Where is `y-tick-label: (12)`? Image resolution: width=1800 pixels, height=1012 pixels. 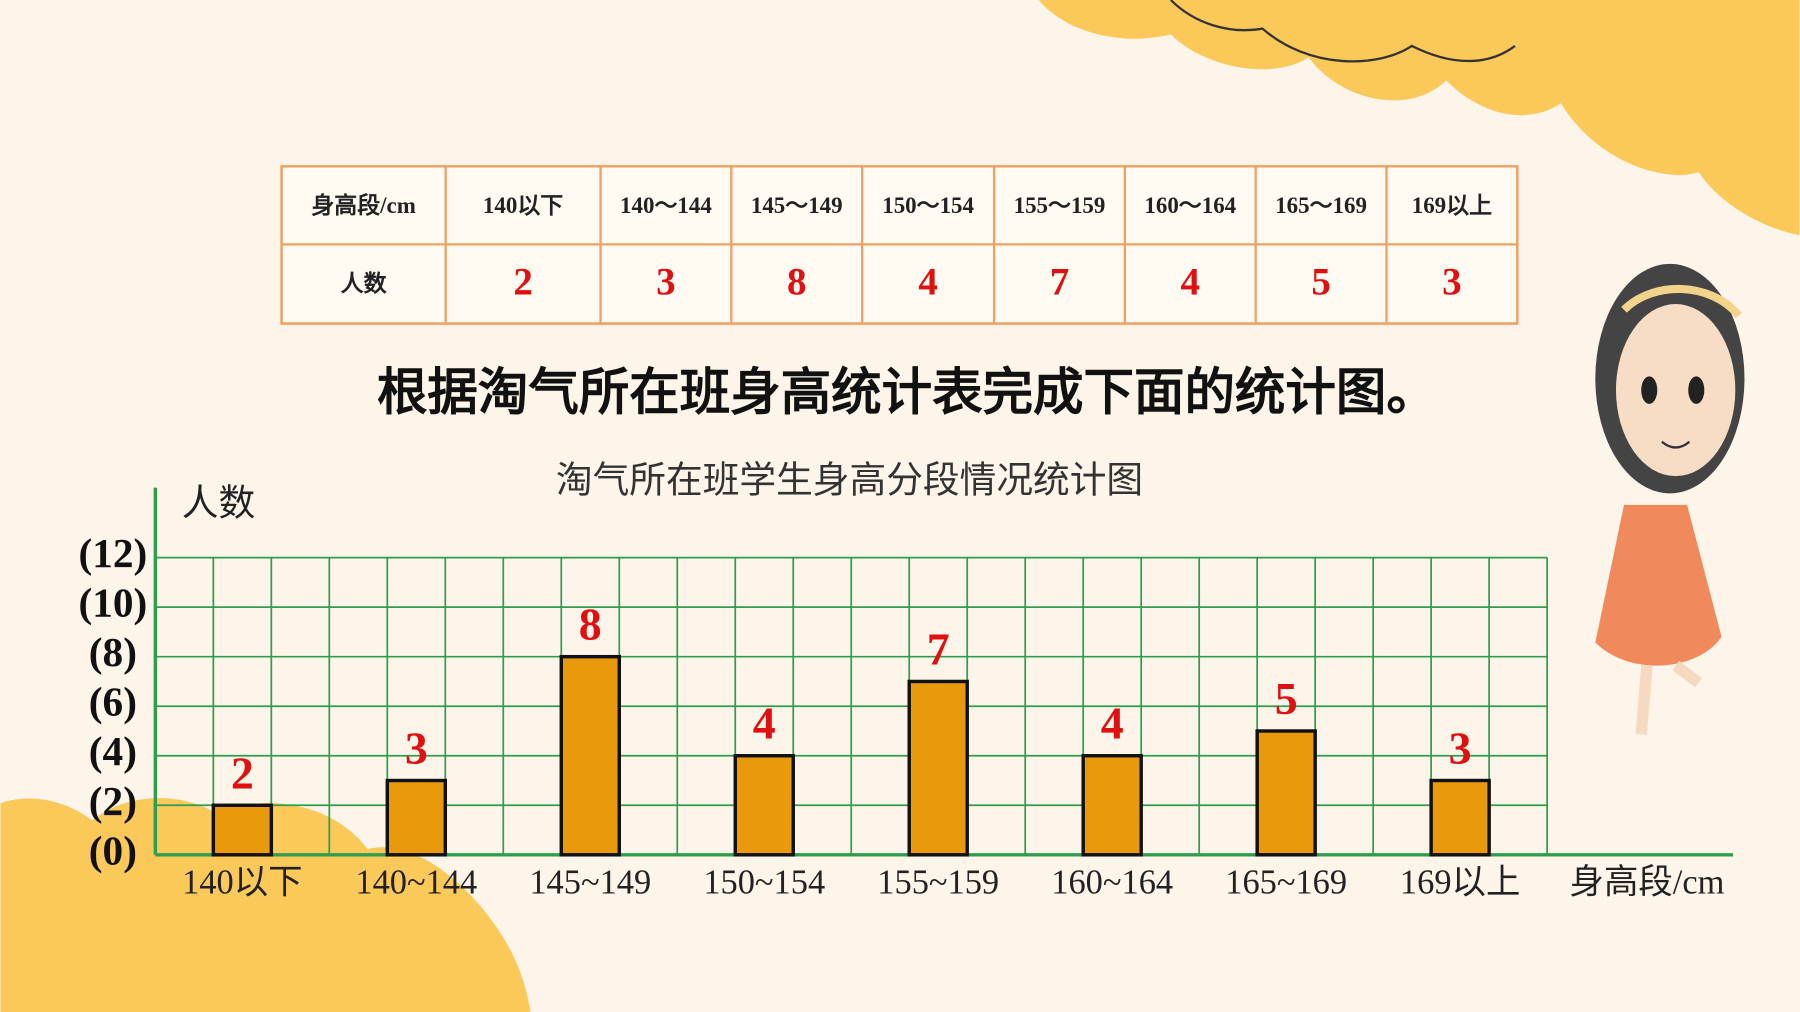 y-tick-label: (12) is located at coordinates (112, 553).